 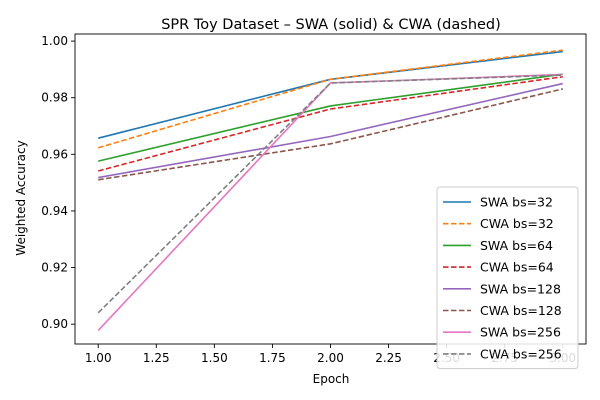 What do you see at coordinates (388, 358) in the screenshot?
I see `x-tick-label: 2.25` at bounding box center [388, 358].